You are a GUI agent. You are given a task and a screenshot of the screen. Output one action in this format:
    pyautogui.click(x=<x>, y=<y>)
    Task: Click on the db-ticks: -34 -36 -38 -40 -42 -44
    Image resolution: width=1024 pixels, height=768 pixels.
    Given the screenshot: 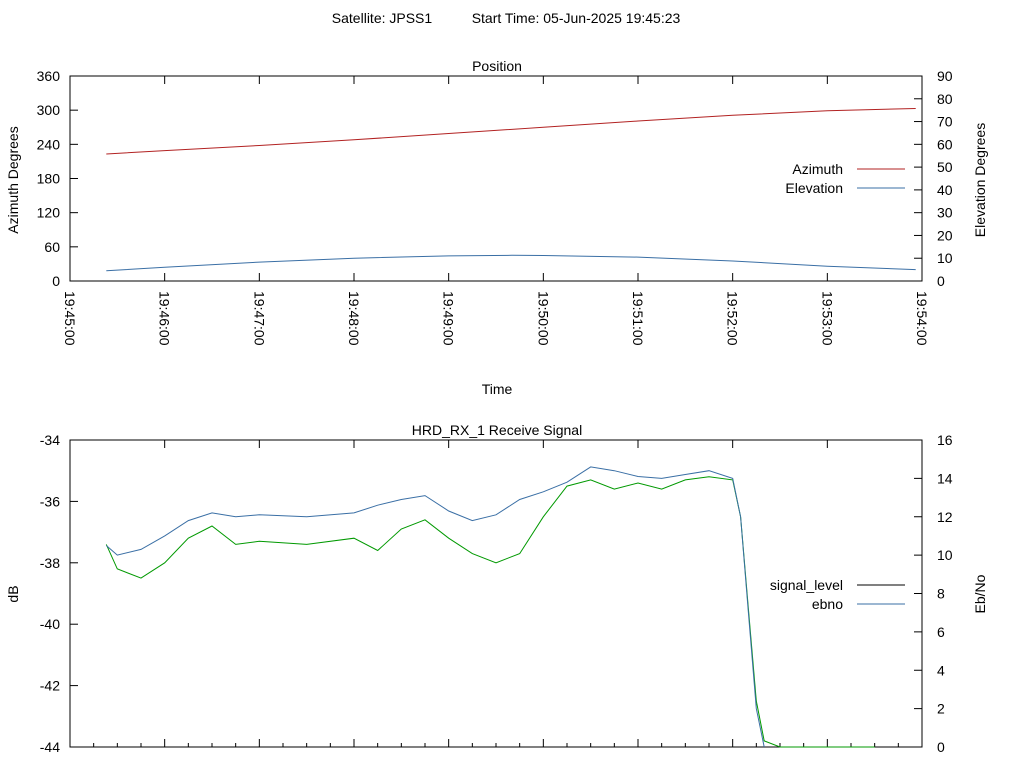 What is the action you would take?
    pyautogui.click(x=59, y=593)
    